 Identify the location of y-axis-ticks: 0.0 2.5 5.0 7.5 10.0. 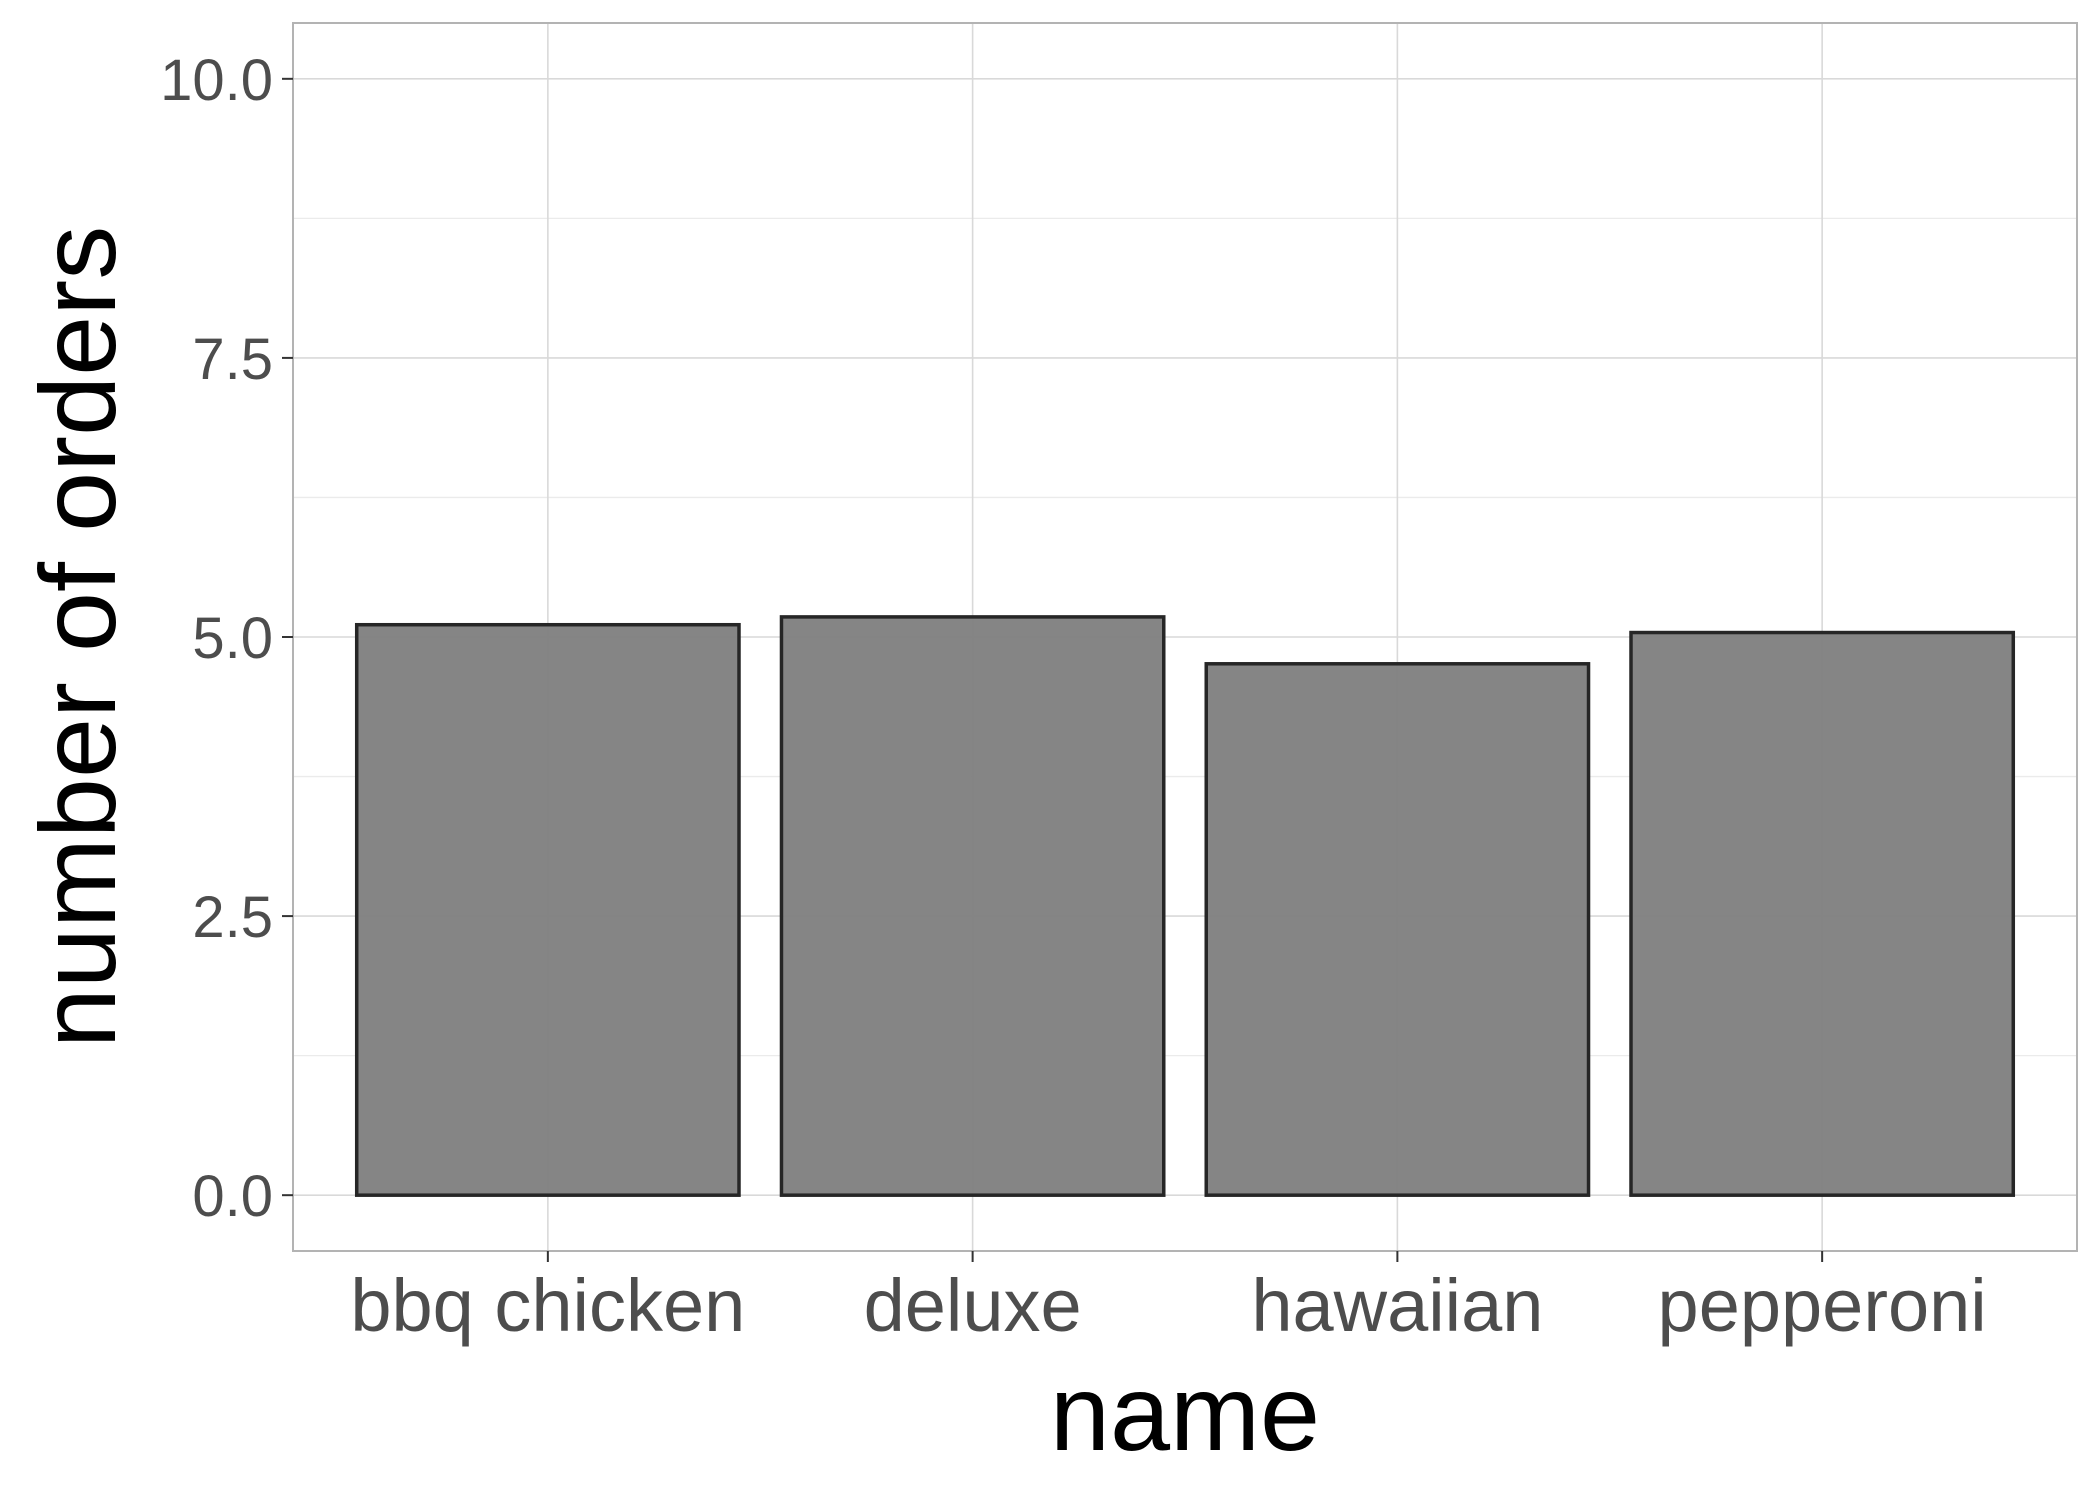
(226, 638).